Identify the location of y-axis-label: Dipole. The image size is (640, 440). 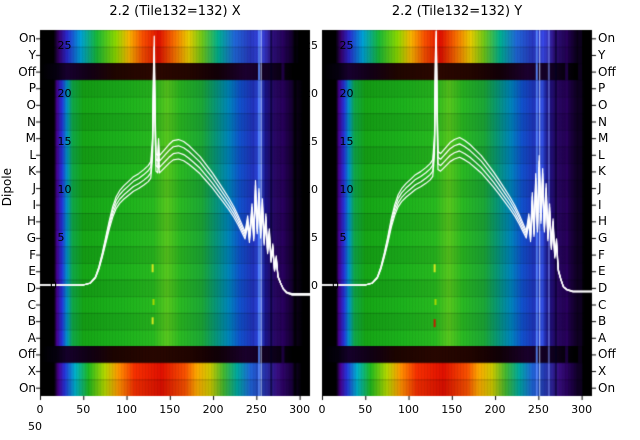
(7, 187).